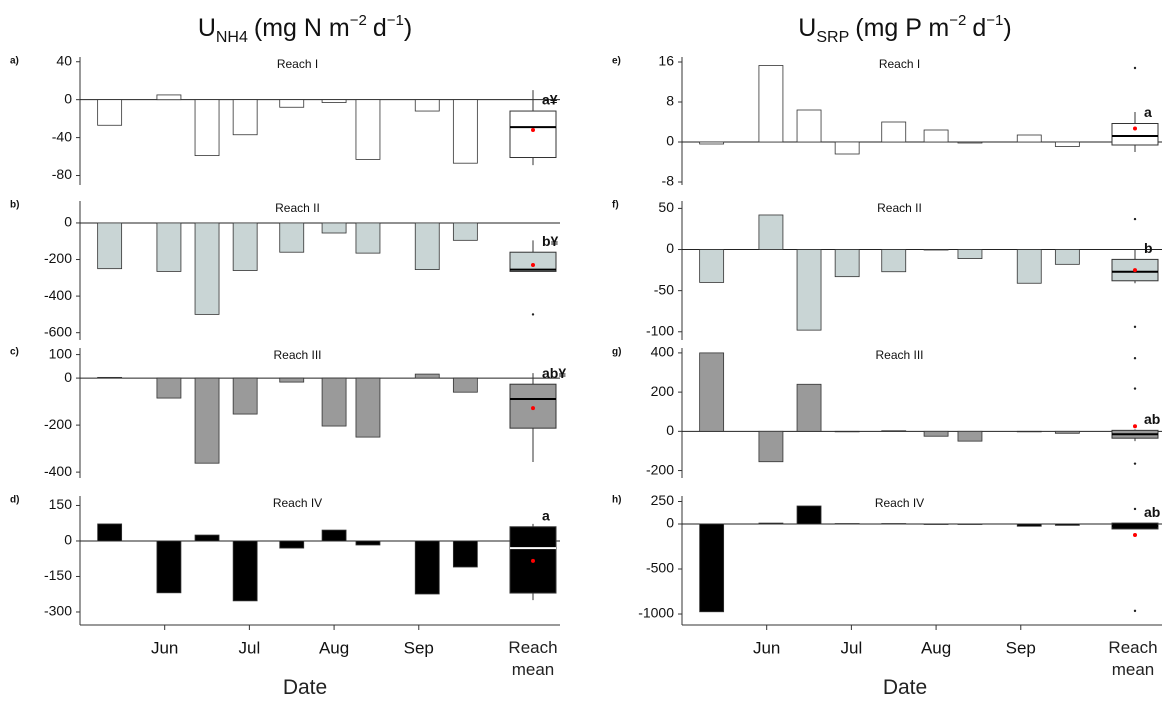  What do you see at coordinates (62, 136) in the screenshot?
I see `y-tick-label: -40` at bounding box center [62, 136].